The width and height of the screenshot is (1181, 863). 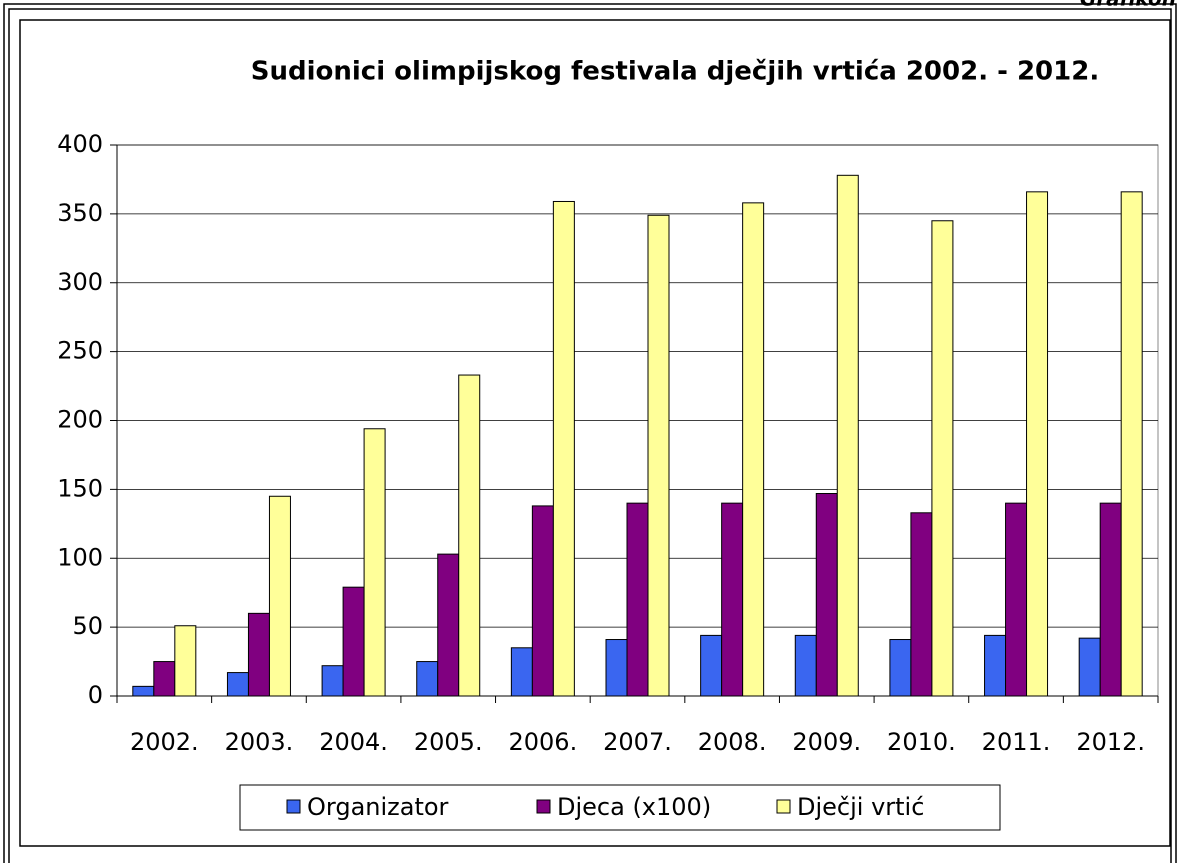 What do you see at coordinates (80, 144) in the screenshot?
I see `y-tick-label: 400` at bounding box center [80, 144].